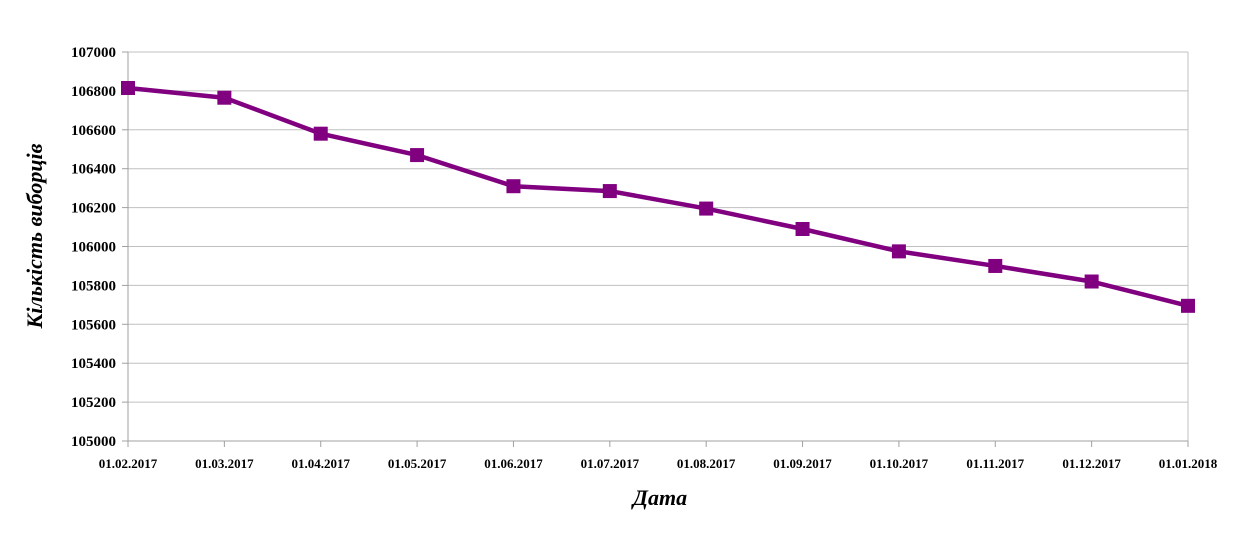 The height and width of the screenshot is (551, 1236). I want to click on x-tick-label: 01.02.2017, so click(128, 463).